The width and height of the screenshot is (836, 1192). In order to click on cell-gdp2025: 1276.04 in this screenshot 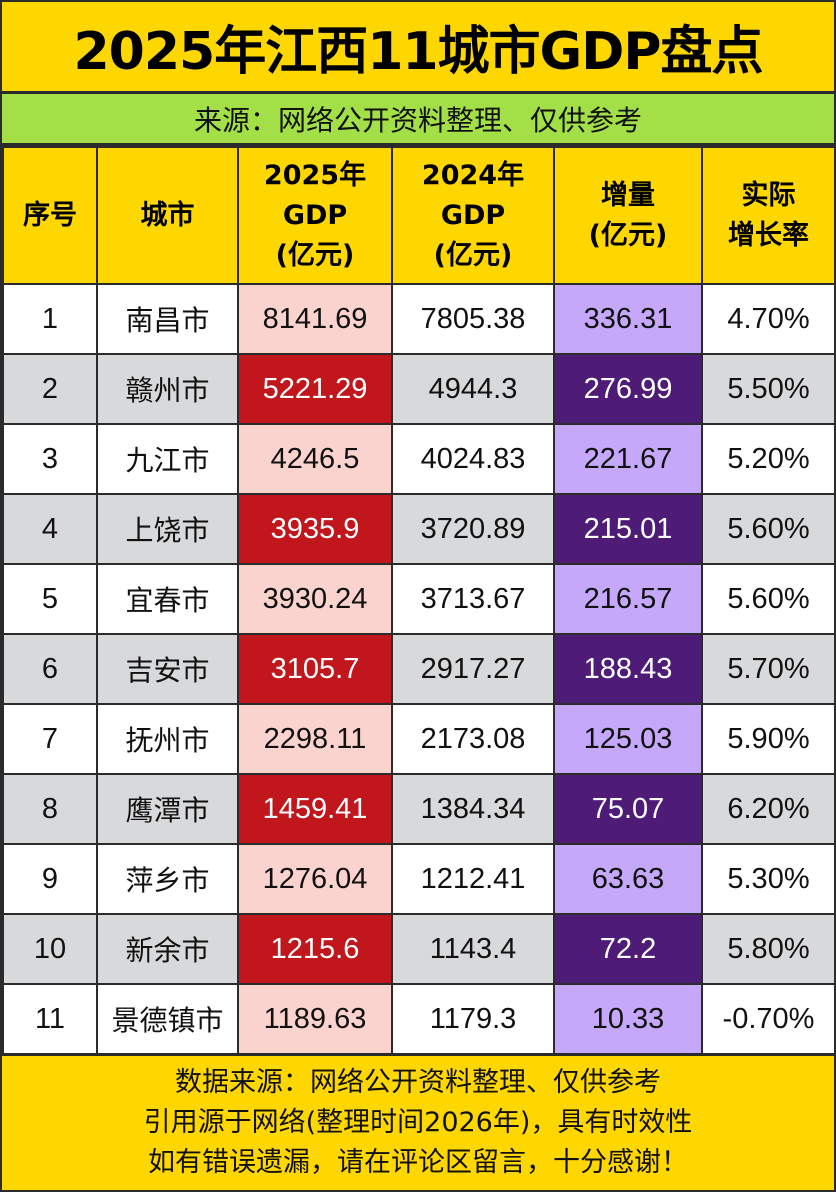, I will do `click(315, 879)`.